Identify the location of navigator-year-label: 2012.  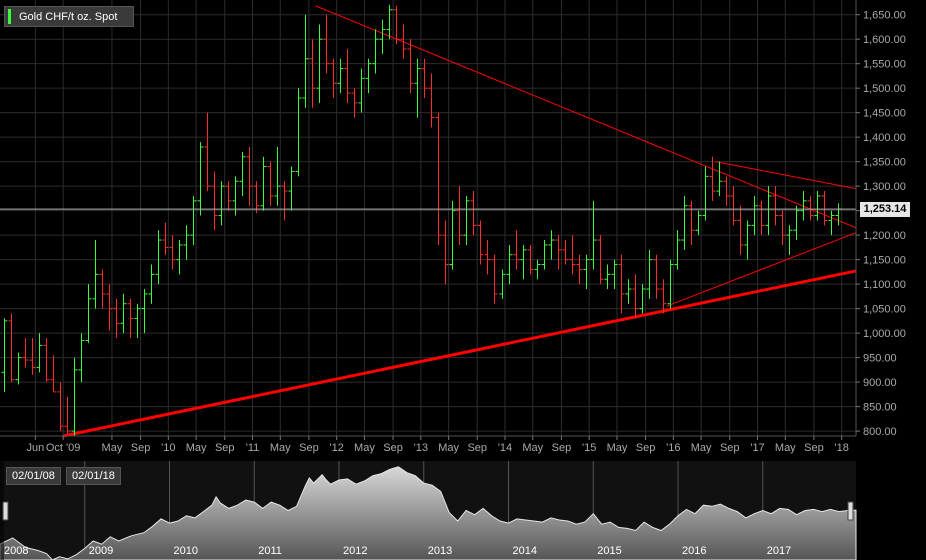
(355, 551).